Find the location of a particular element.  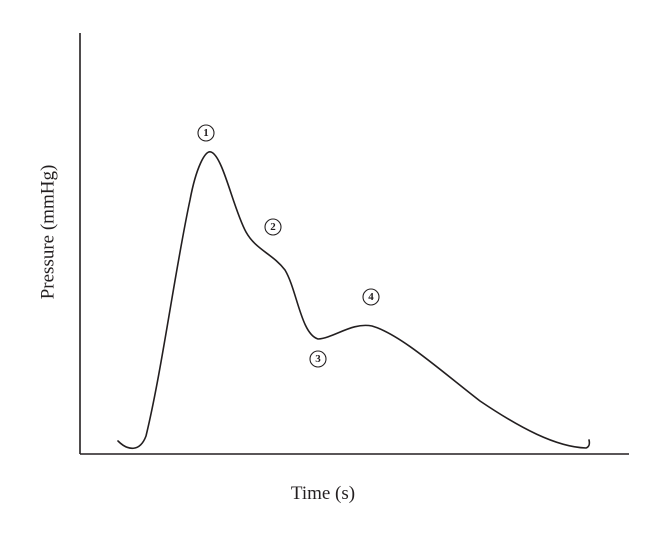

annotation-label-4: 4 is located at coordinates (371, 297).